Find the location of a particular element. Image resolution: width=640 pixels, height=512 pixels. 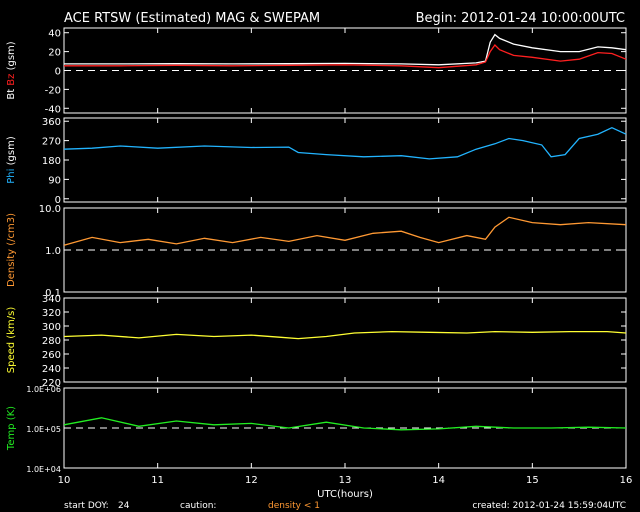

start-doy-value: 24 is located at coordinates (124, 506).